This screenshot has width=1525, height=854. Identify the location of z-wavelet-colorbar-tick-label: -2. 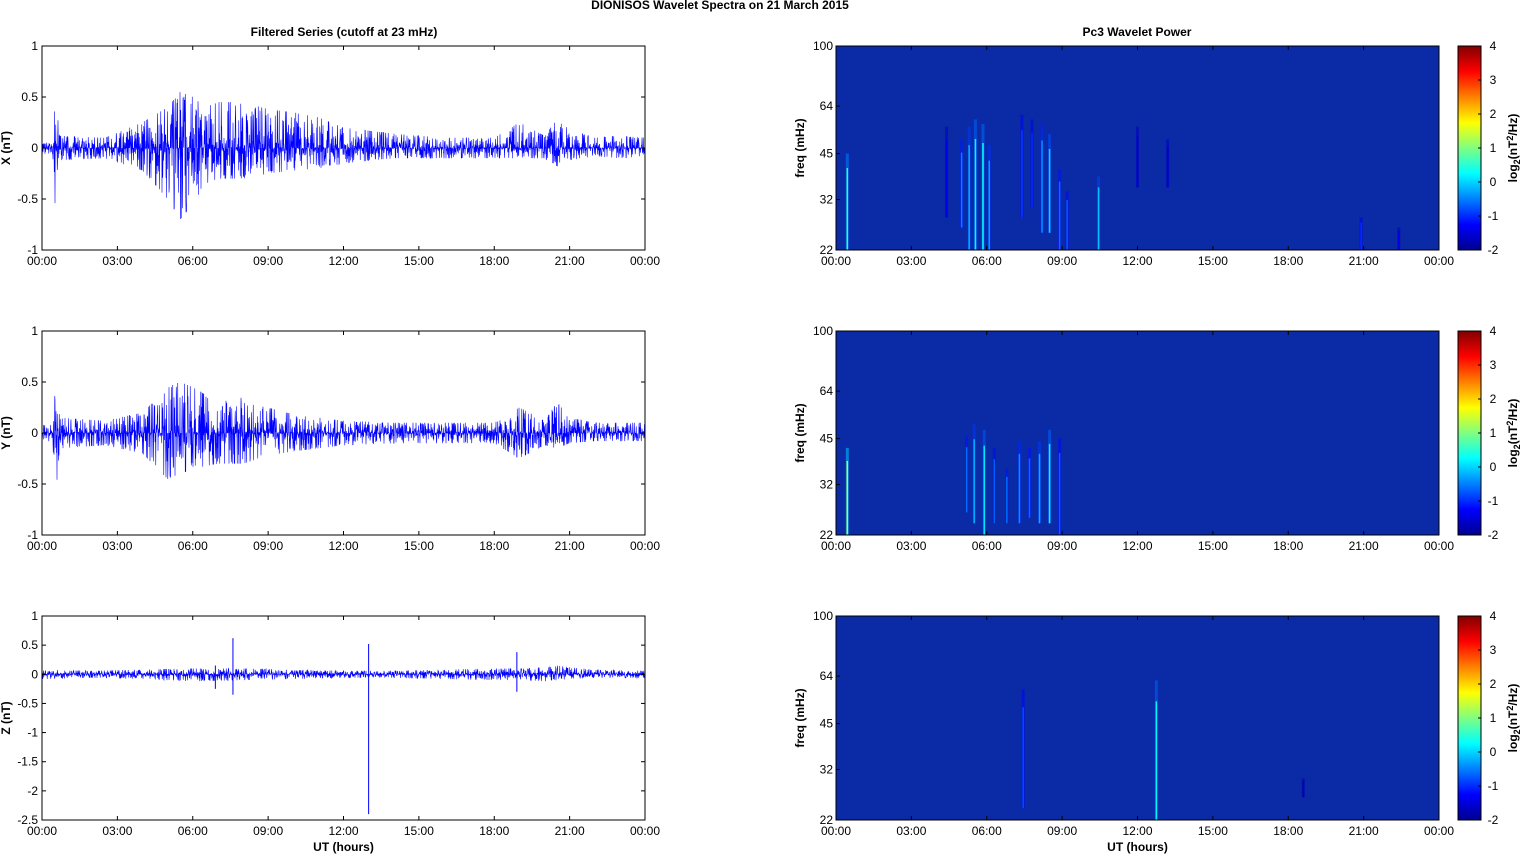
(1493, 820).